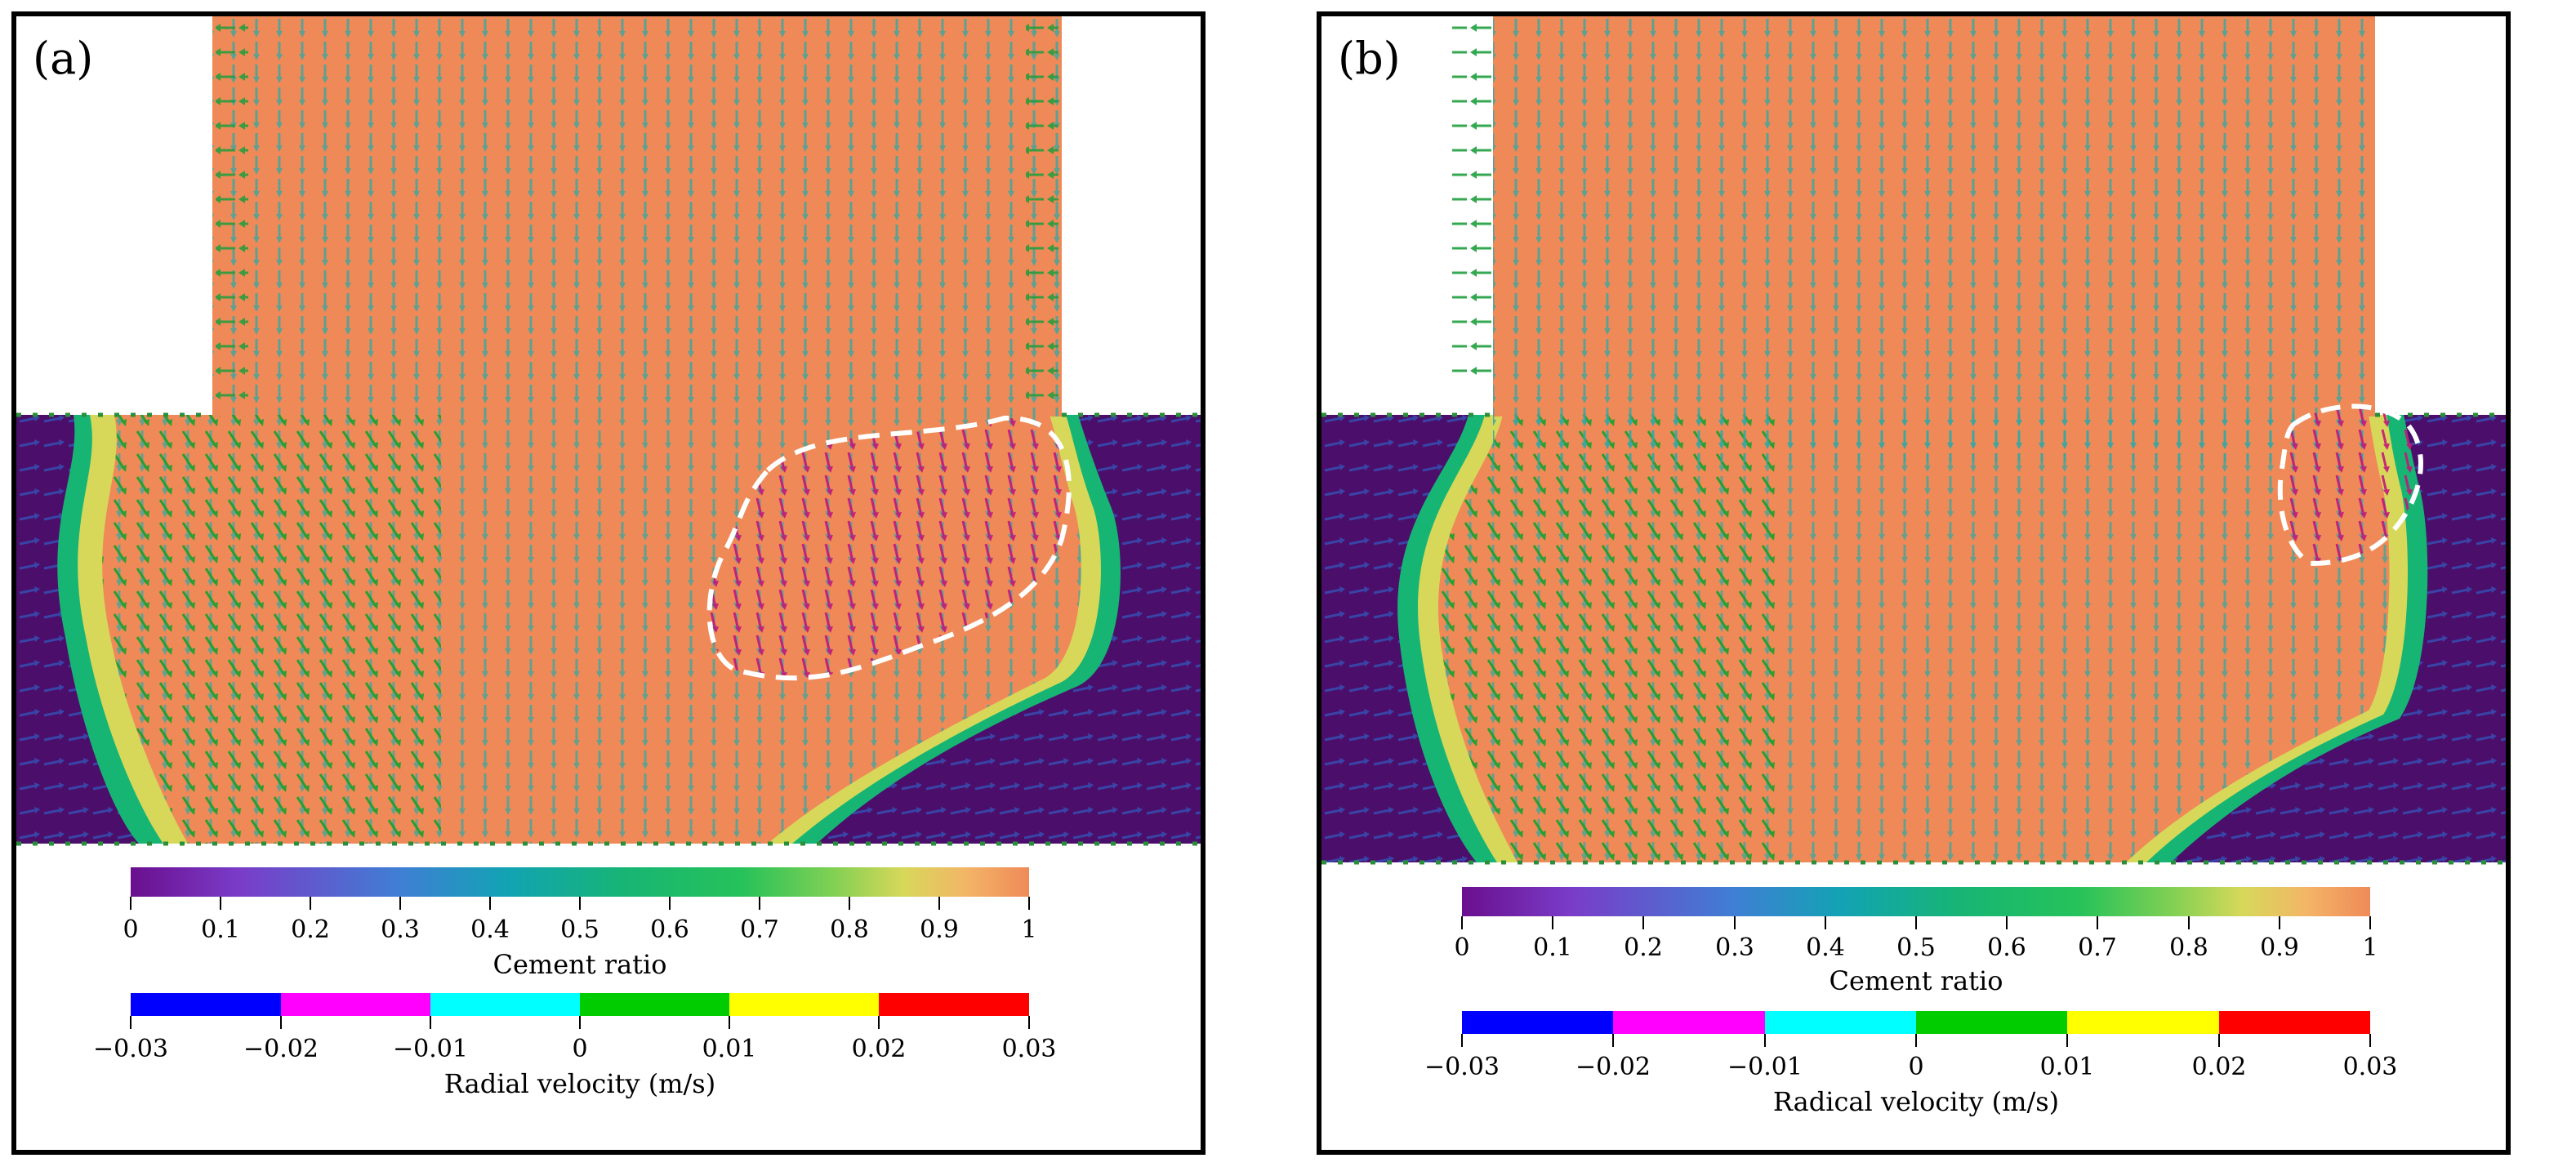 Image resolution: width=2576 pixels, height=1176 pixels. What do you see at coordinates (579, 1083) in the screenshot?
I see `velocity-colorbar-title: Radial velocity (m/s)` at bounding box center [579, 1083].